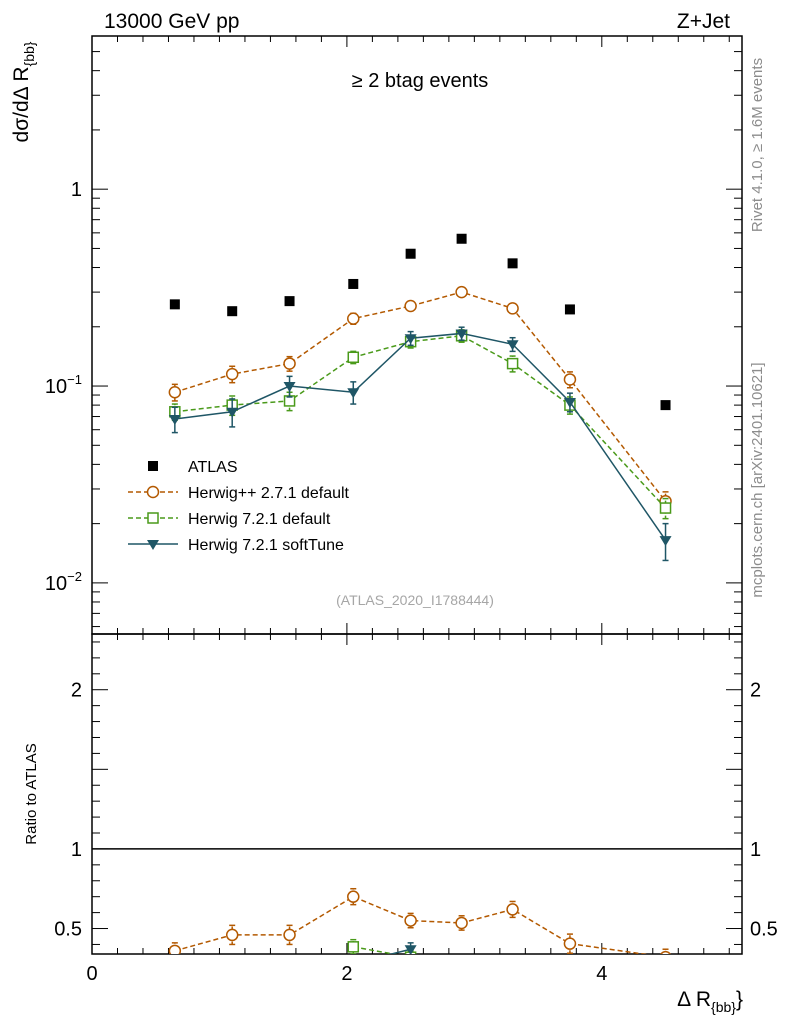  What do you see at coordinates (703, 21) in the screenshot?
I see `header-right: Z+Jet` at bounding box center [703, 21].